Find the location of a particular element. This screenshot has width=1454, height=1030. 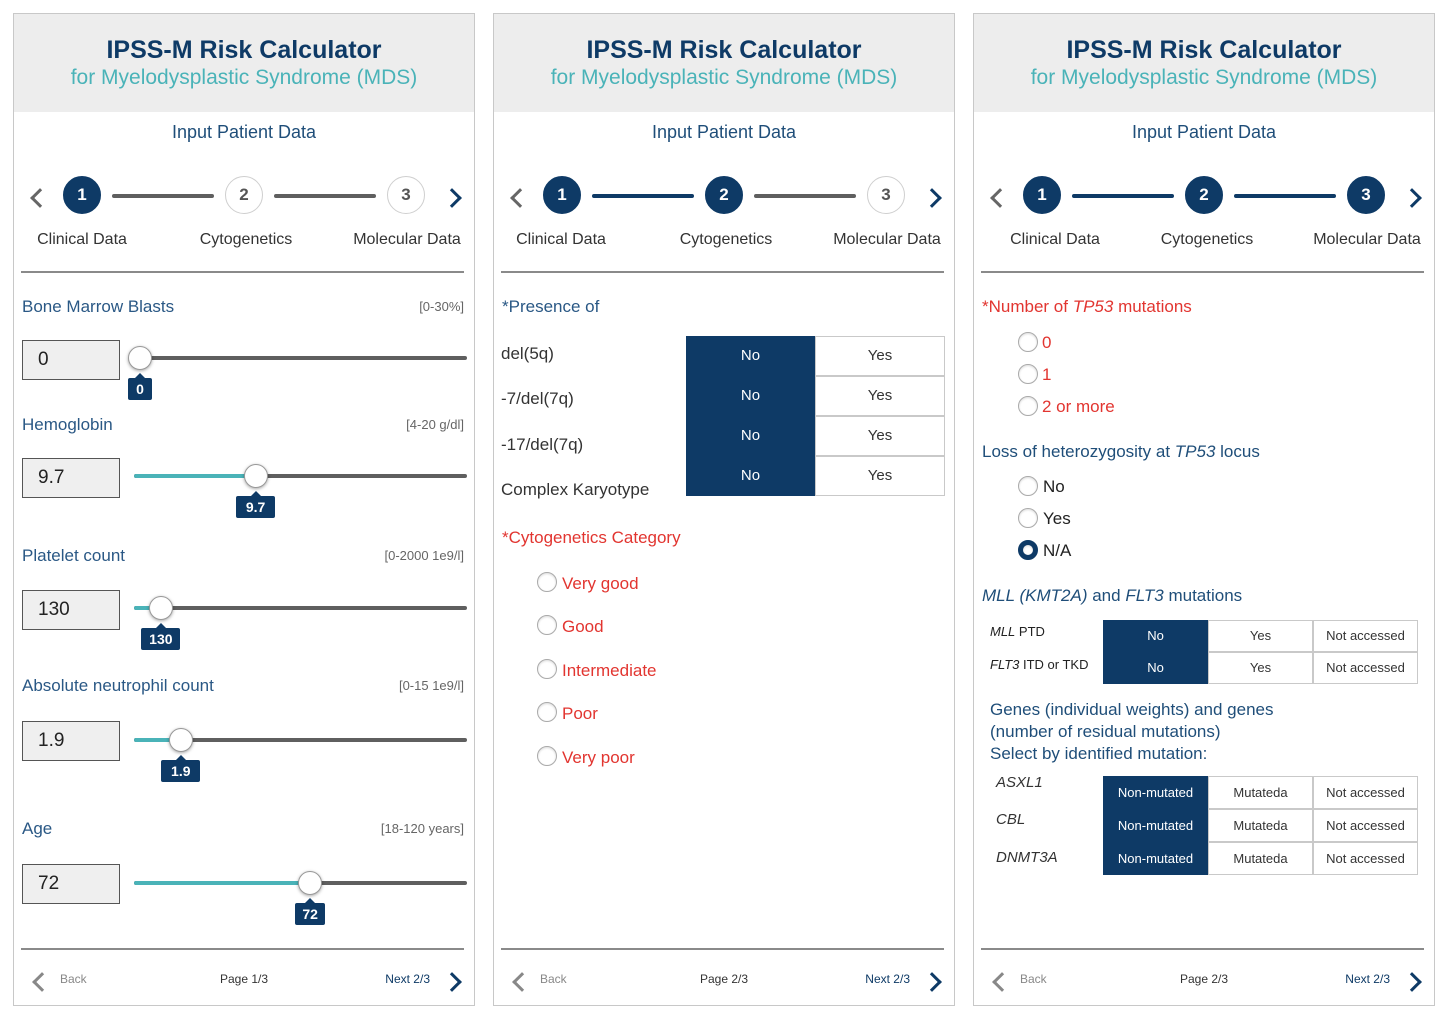

field-label-age: Age is located at coordinates (37, 828).